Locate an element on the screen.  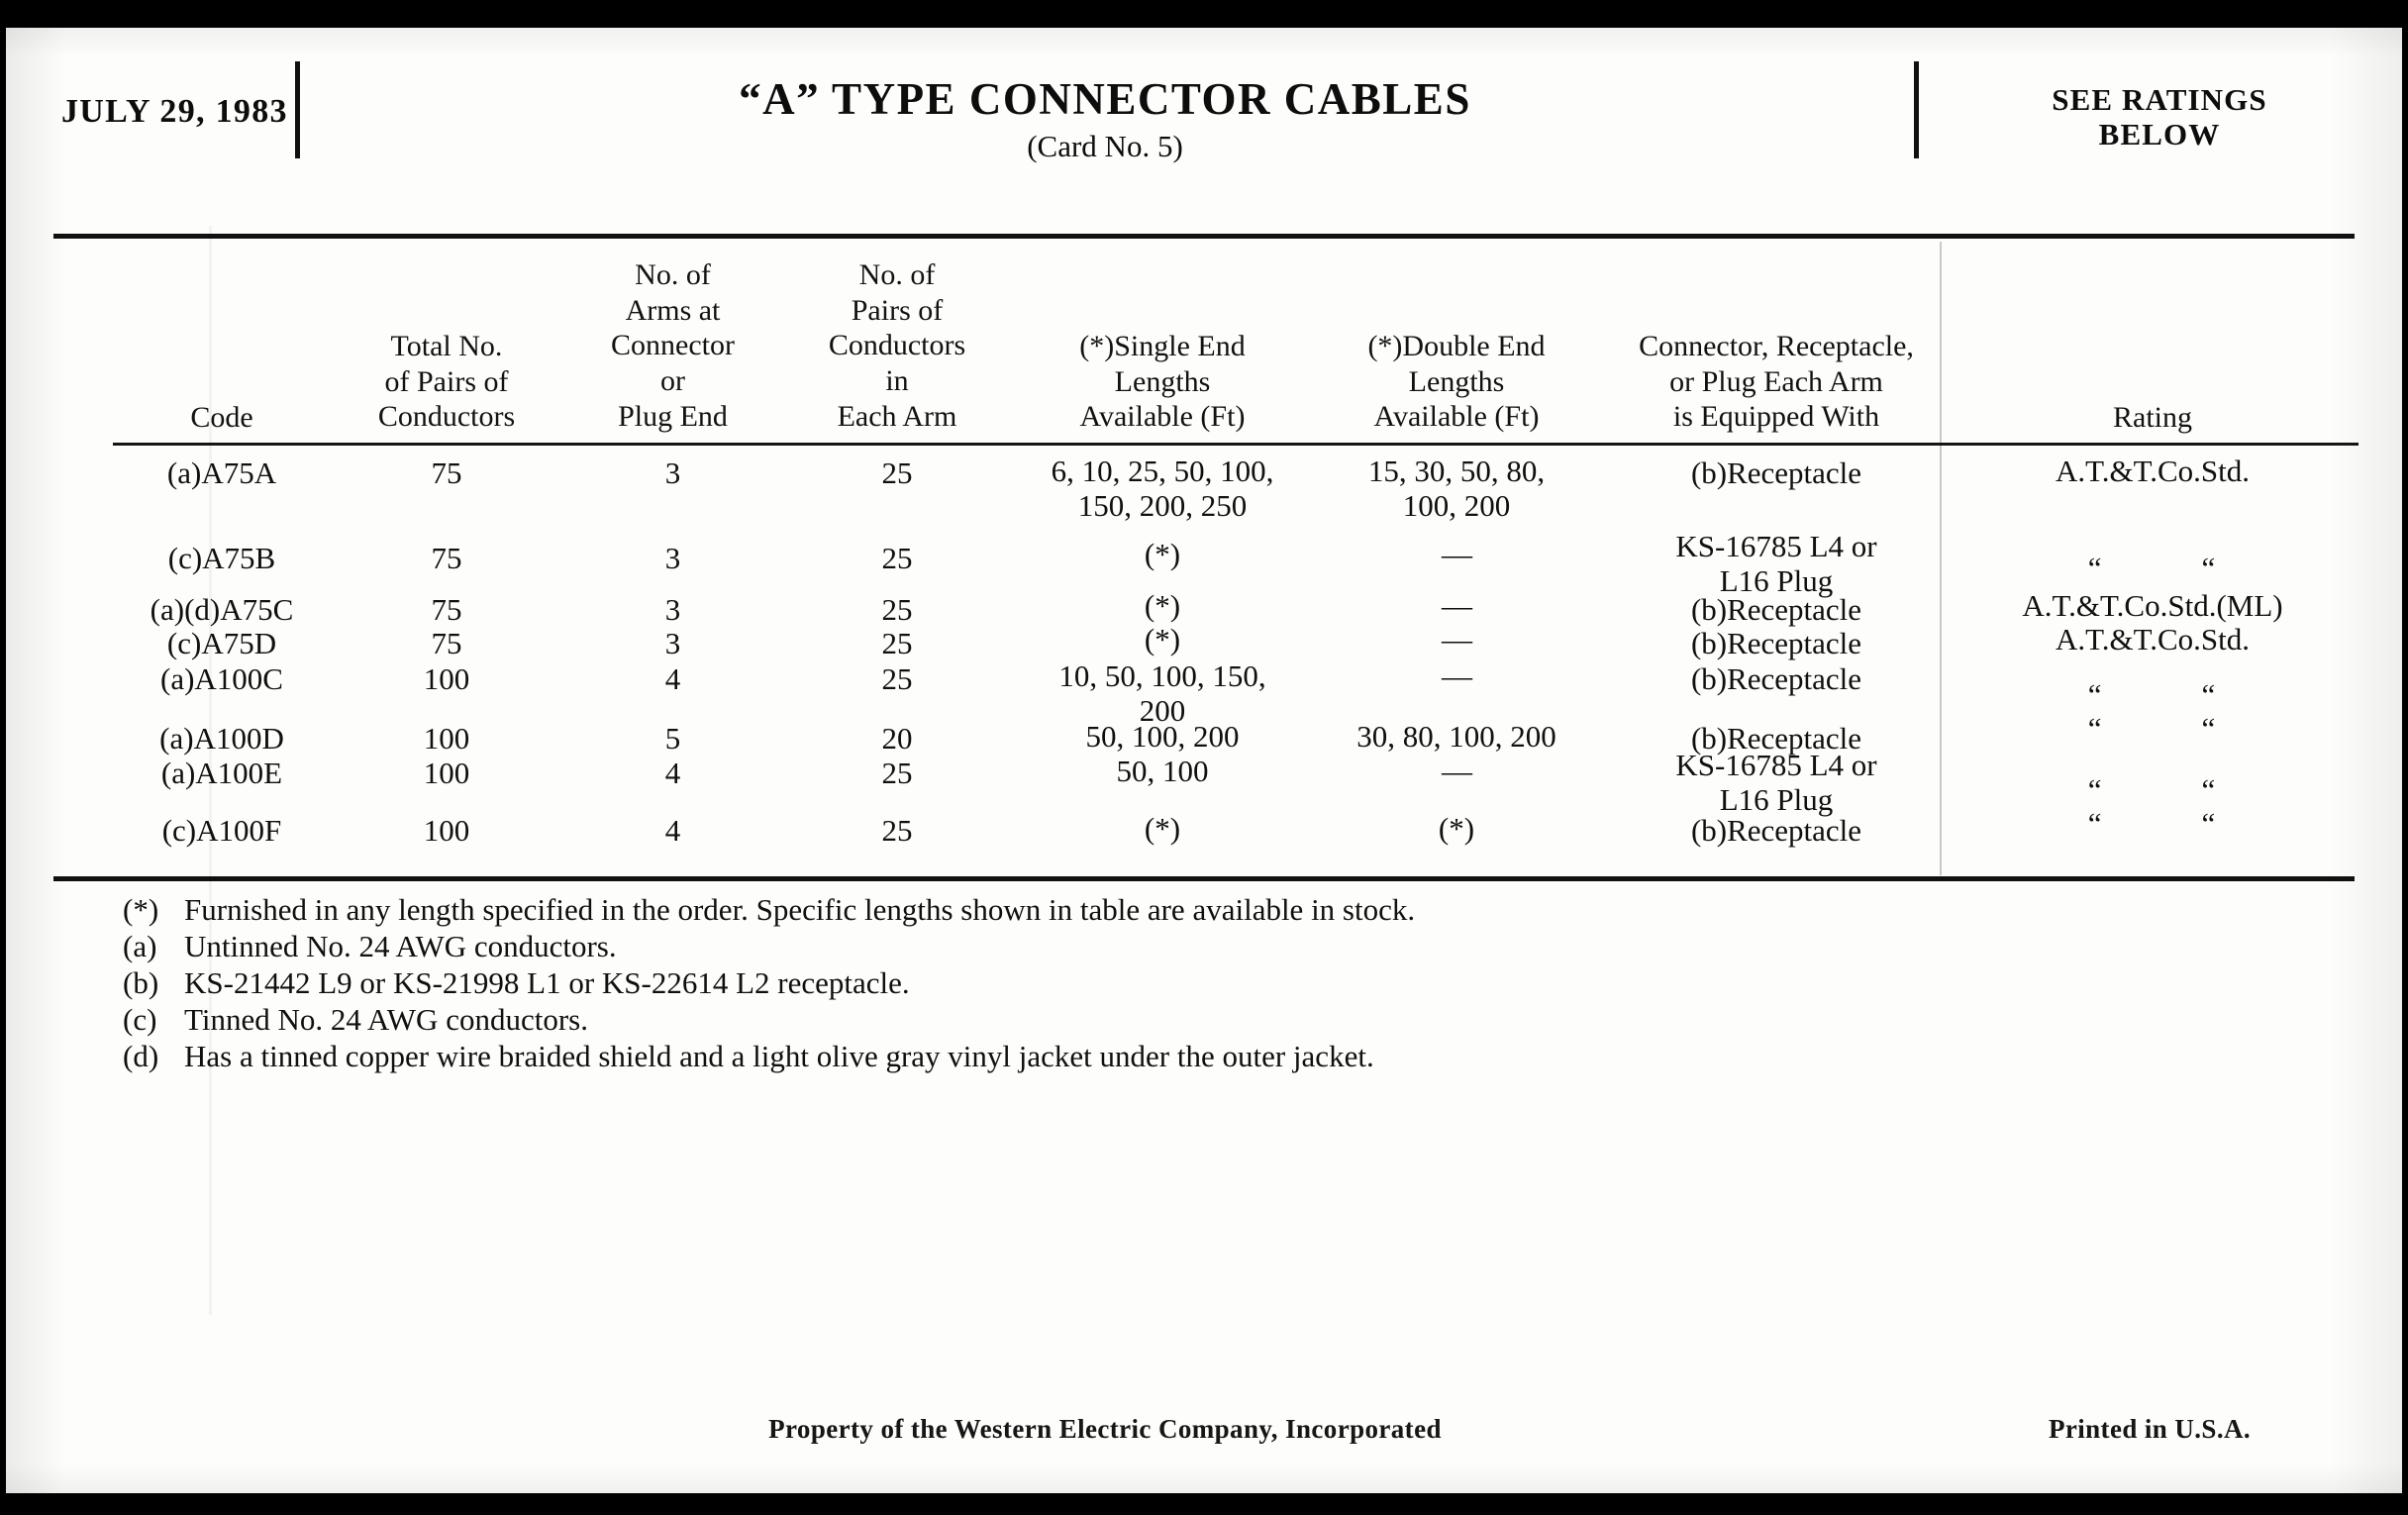
cell-line: 15, 30, 50, 80, is located at coordinates (1456, 471).